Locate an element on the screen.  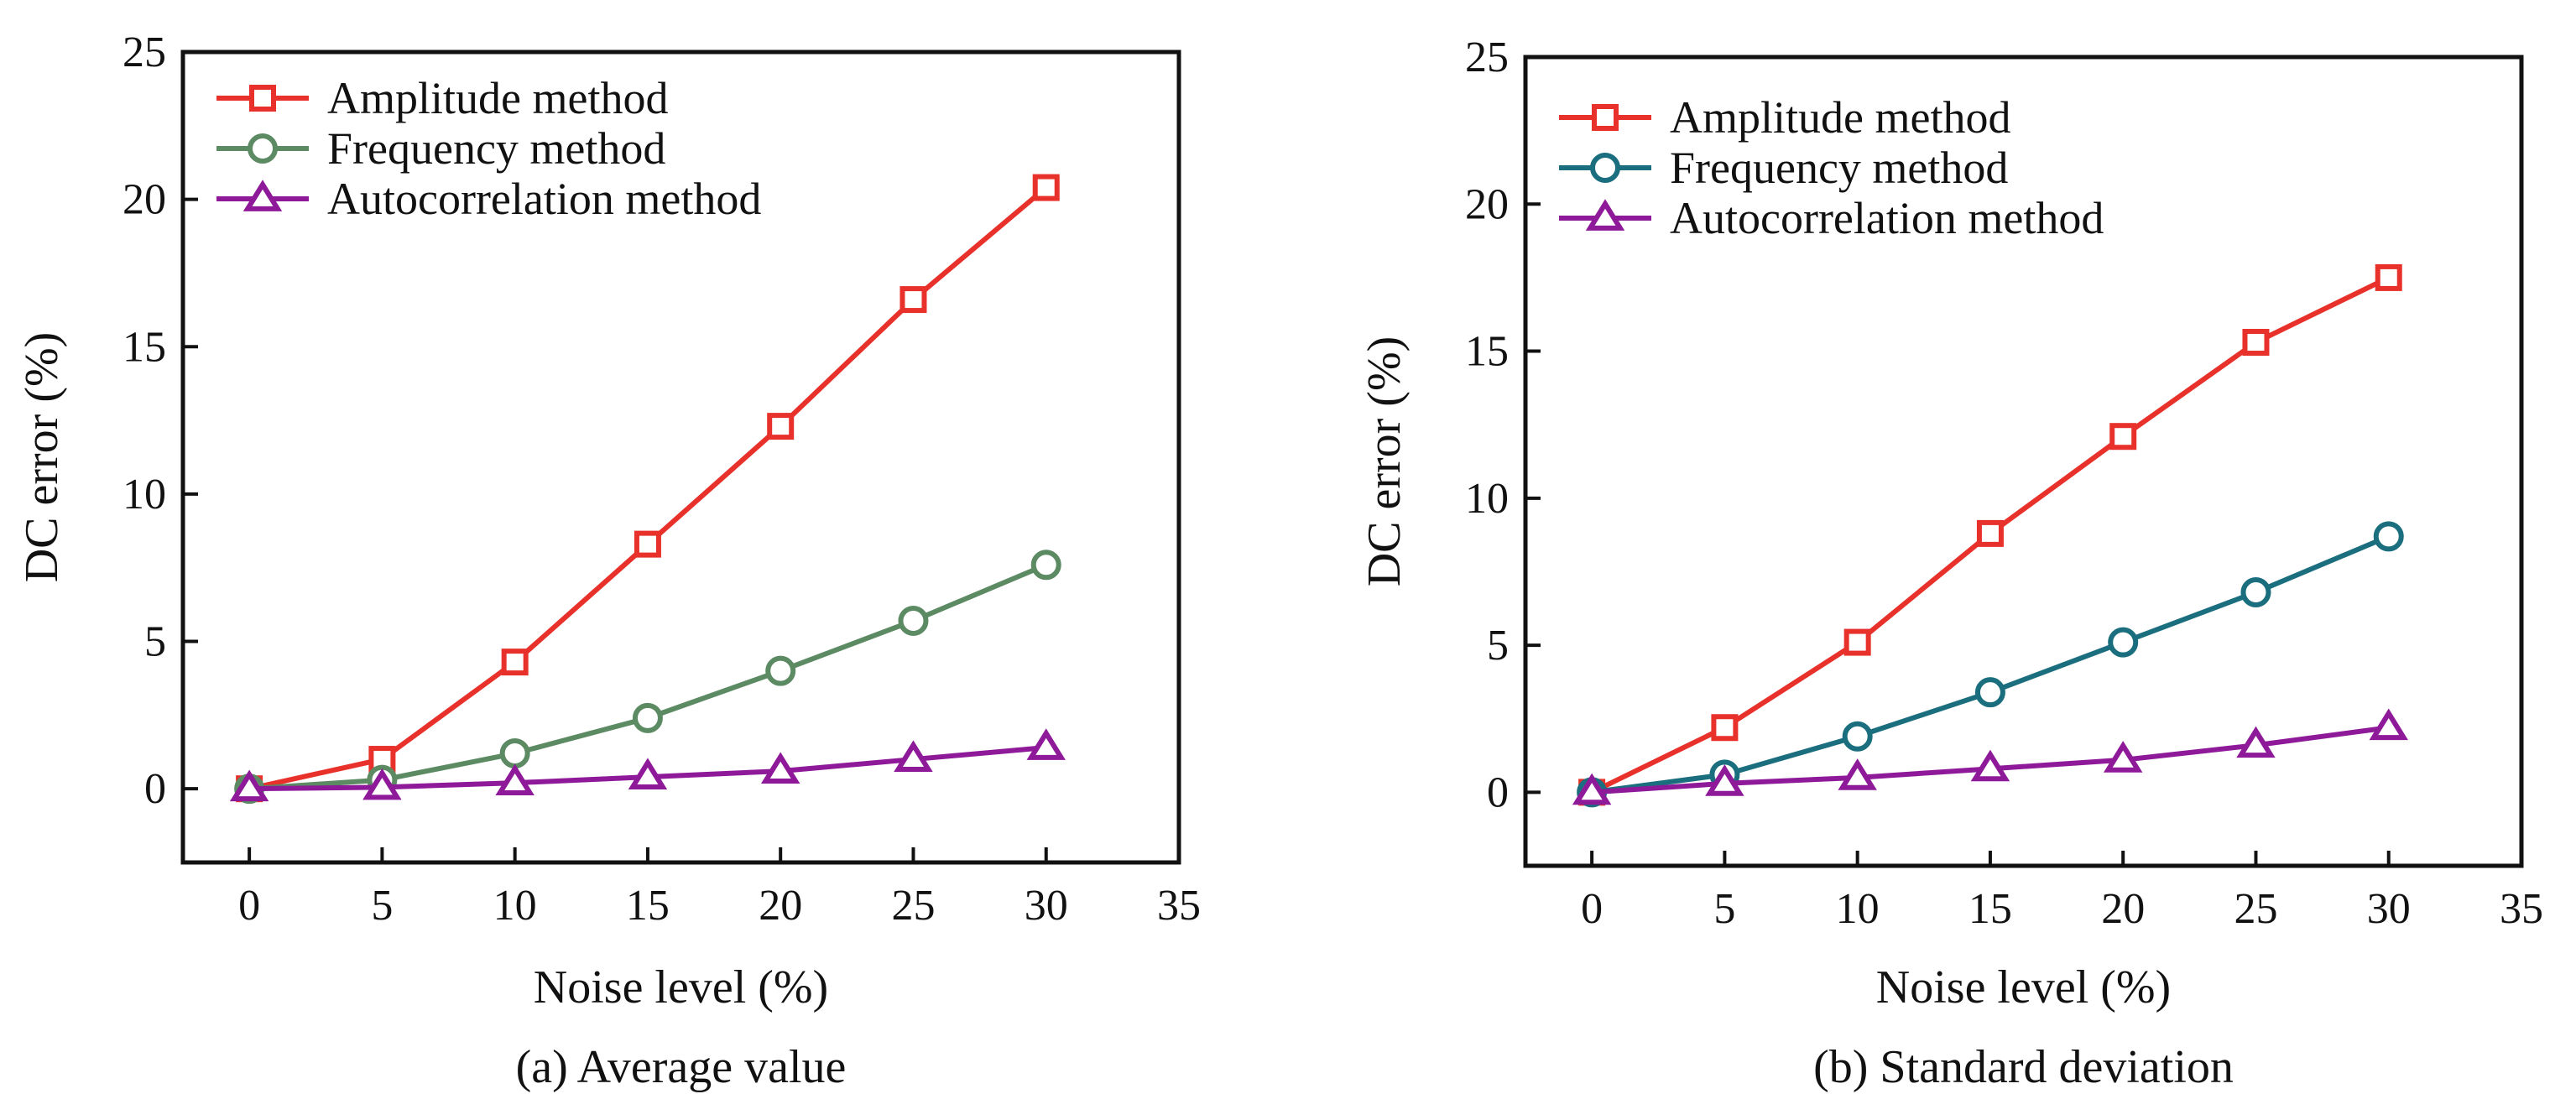
panel-caption: (a) Average value is located at coordinates (681, 1067).